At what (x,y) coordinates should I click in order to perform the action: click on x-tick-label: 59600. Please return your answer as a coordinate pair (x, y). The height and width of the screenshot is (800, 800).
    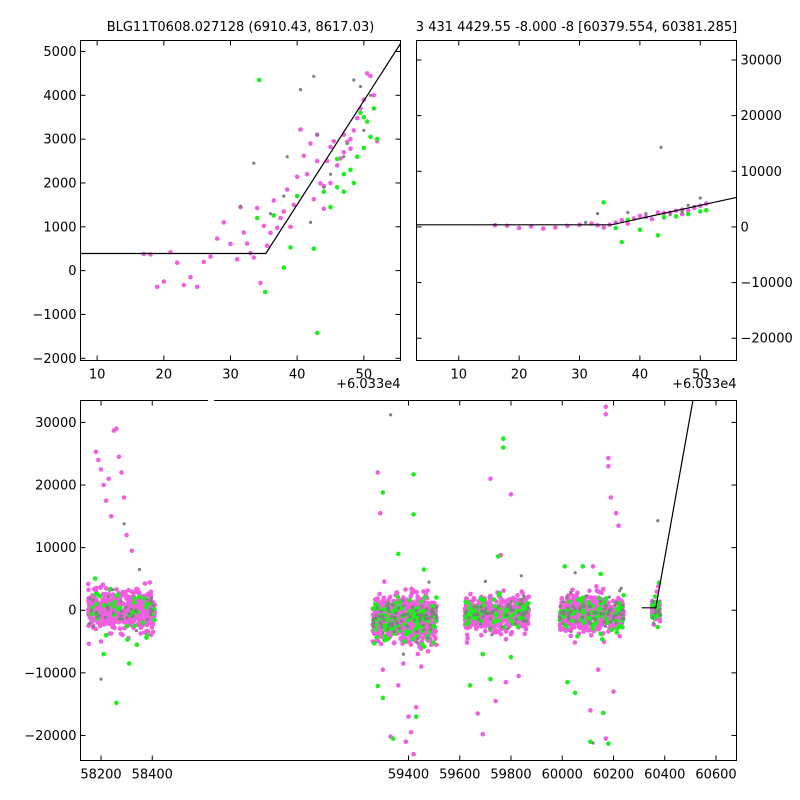
    Looking at the image, I should click on (459, 775).